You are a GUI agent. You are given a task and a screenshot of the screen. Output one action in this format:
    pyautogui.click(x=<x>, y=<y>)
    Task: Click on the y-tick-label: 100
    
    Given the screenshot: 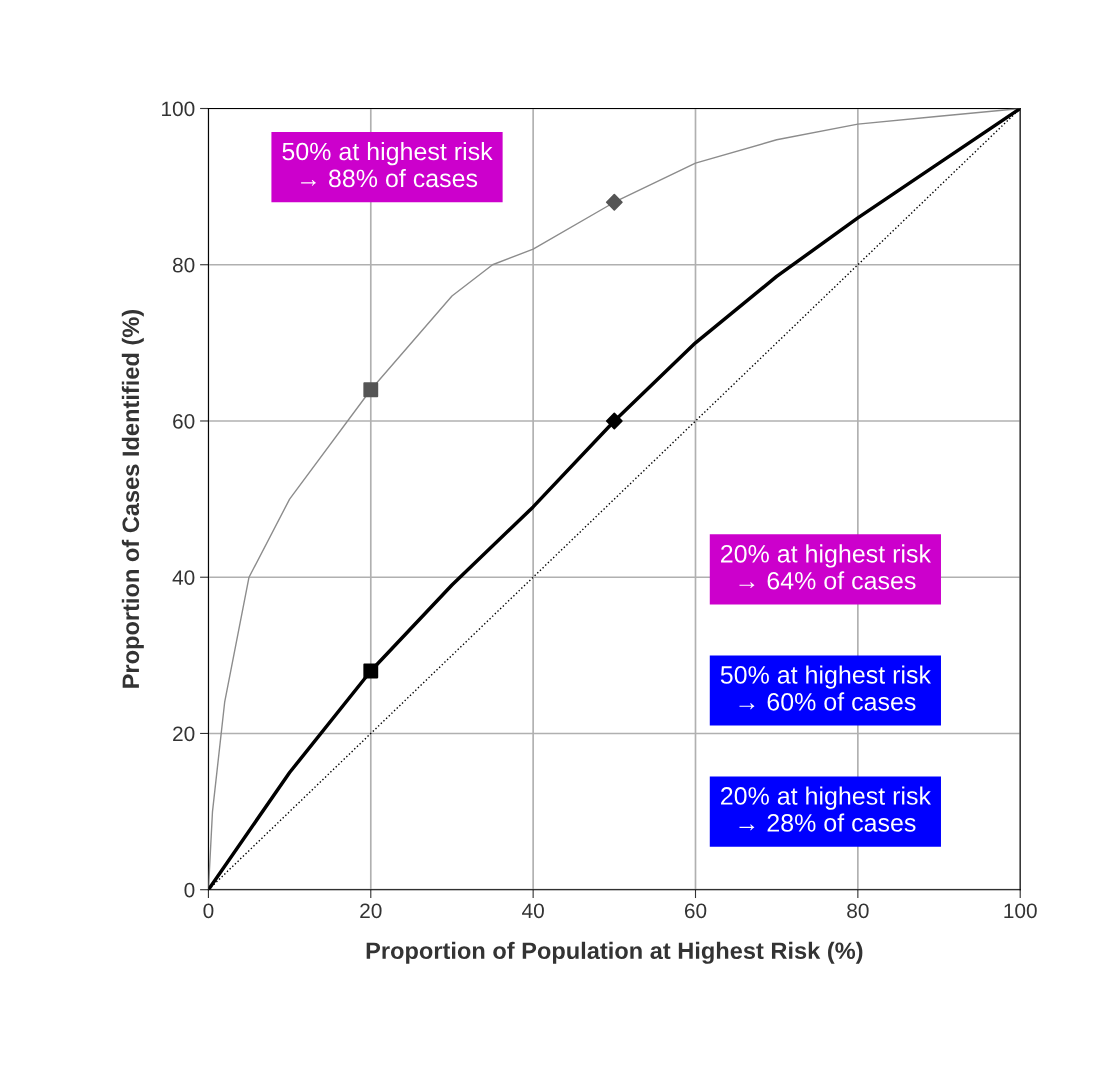 What is the action you would take?
    pyautogui.click(x=178, y=109)
    